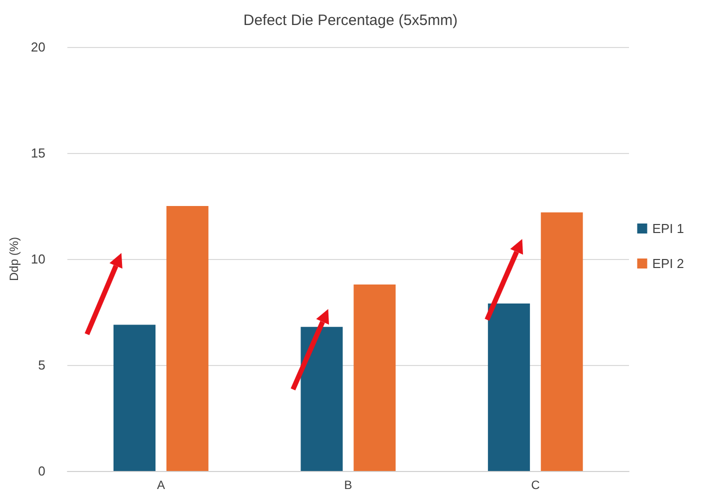 Image resolution: width=701 pixels, height=492 pixels. Describe the element at coordinates (348, 485) in the screenshot. I see `x-tick-label: B` at that location.